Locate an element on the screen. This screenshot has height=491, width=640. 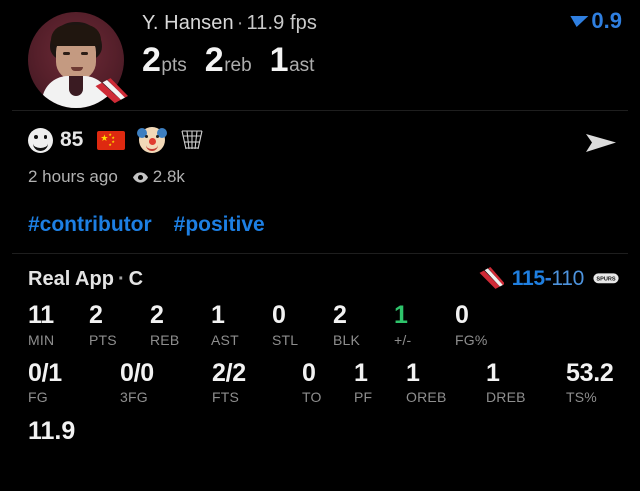
stat-reb: 2 REB is located at coordinates (180, 324).